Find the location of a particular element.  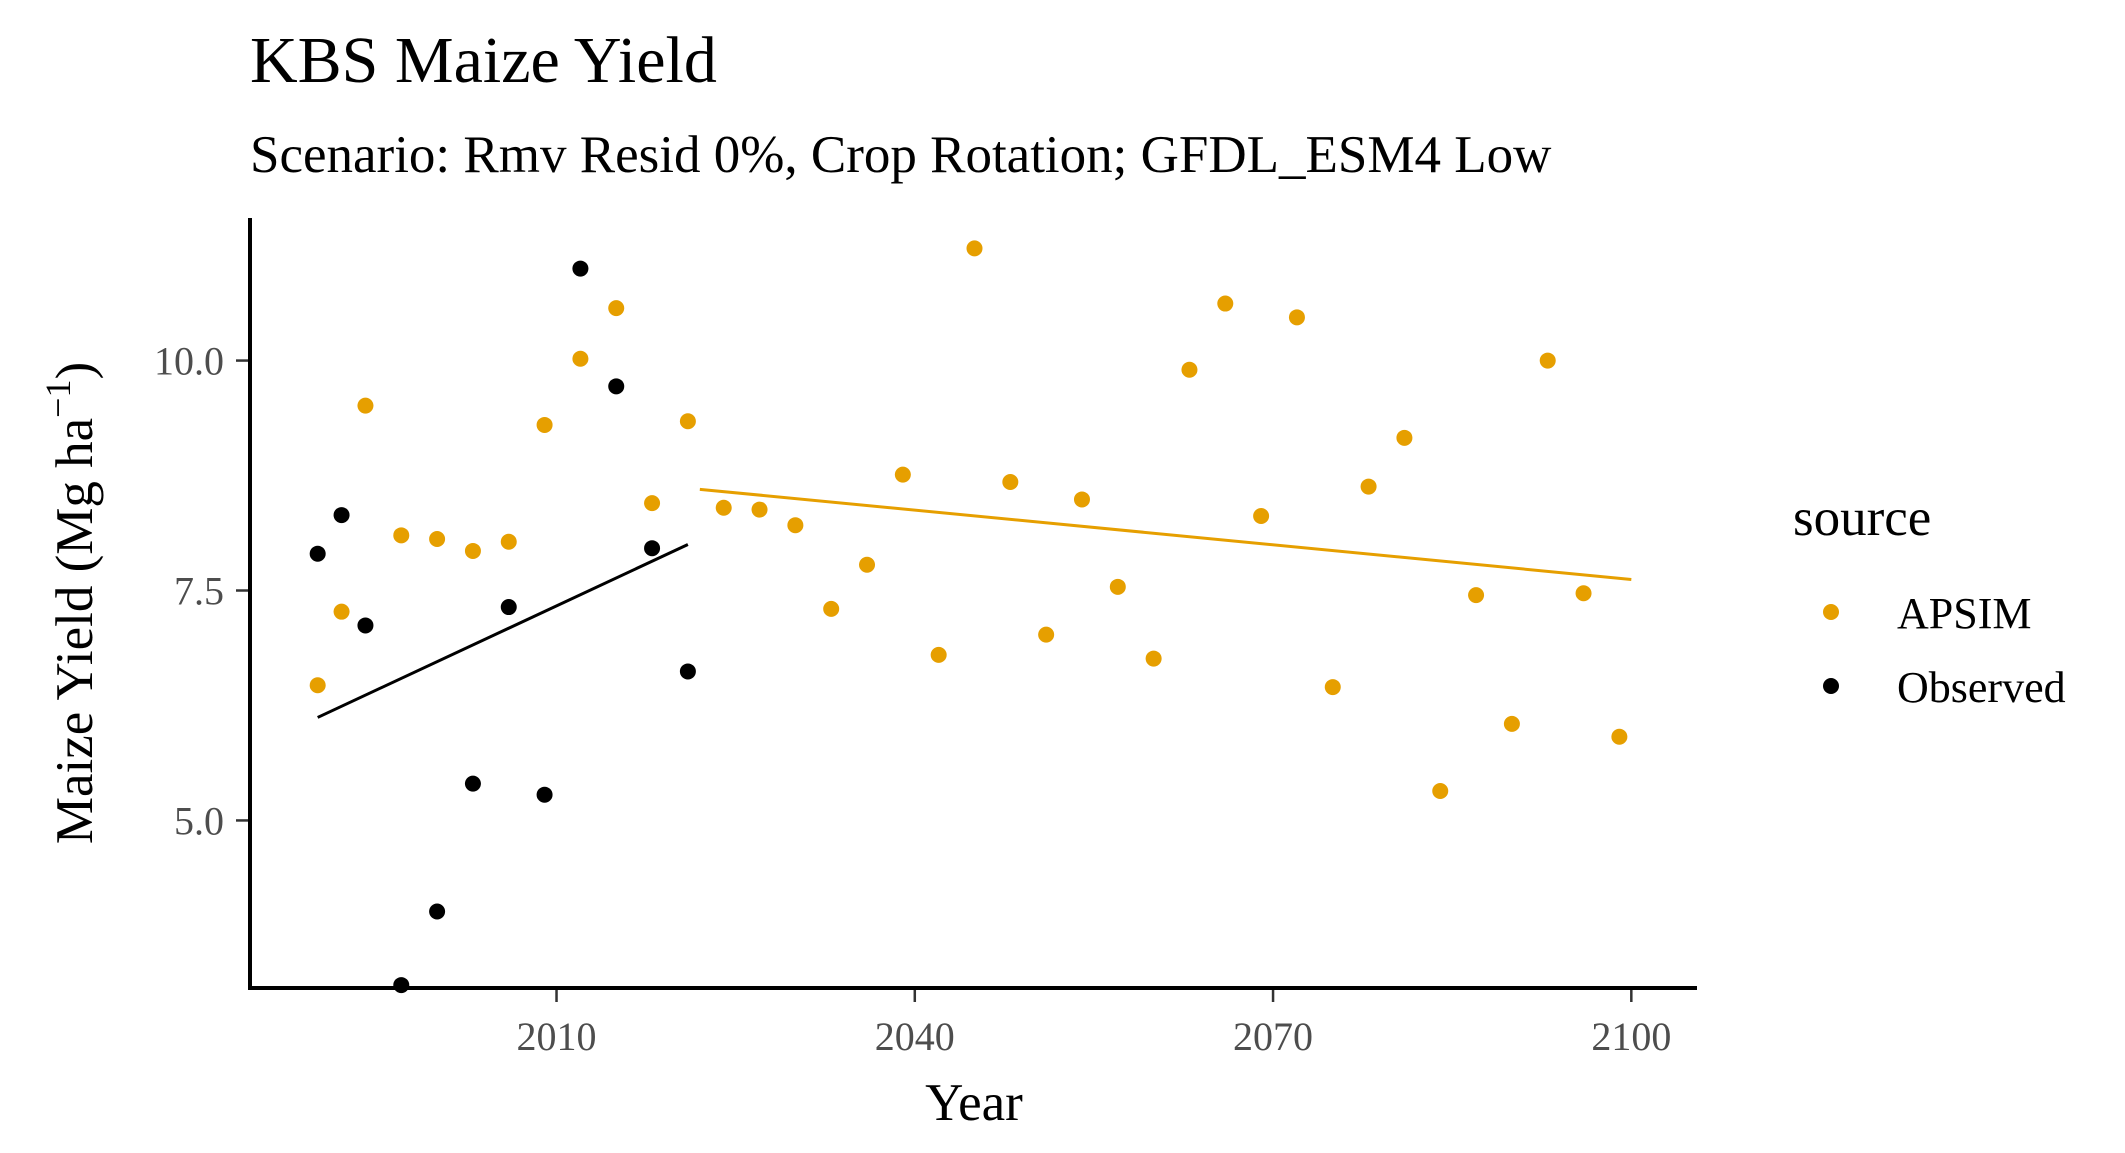

x-tick-label-2070: 2070 is located at coordinates (1273, 1036).